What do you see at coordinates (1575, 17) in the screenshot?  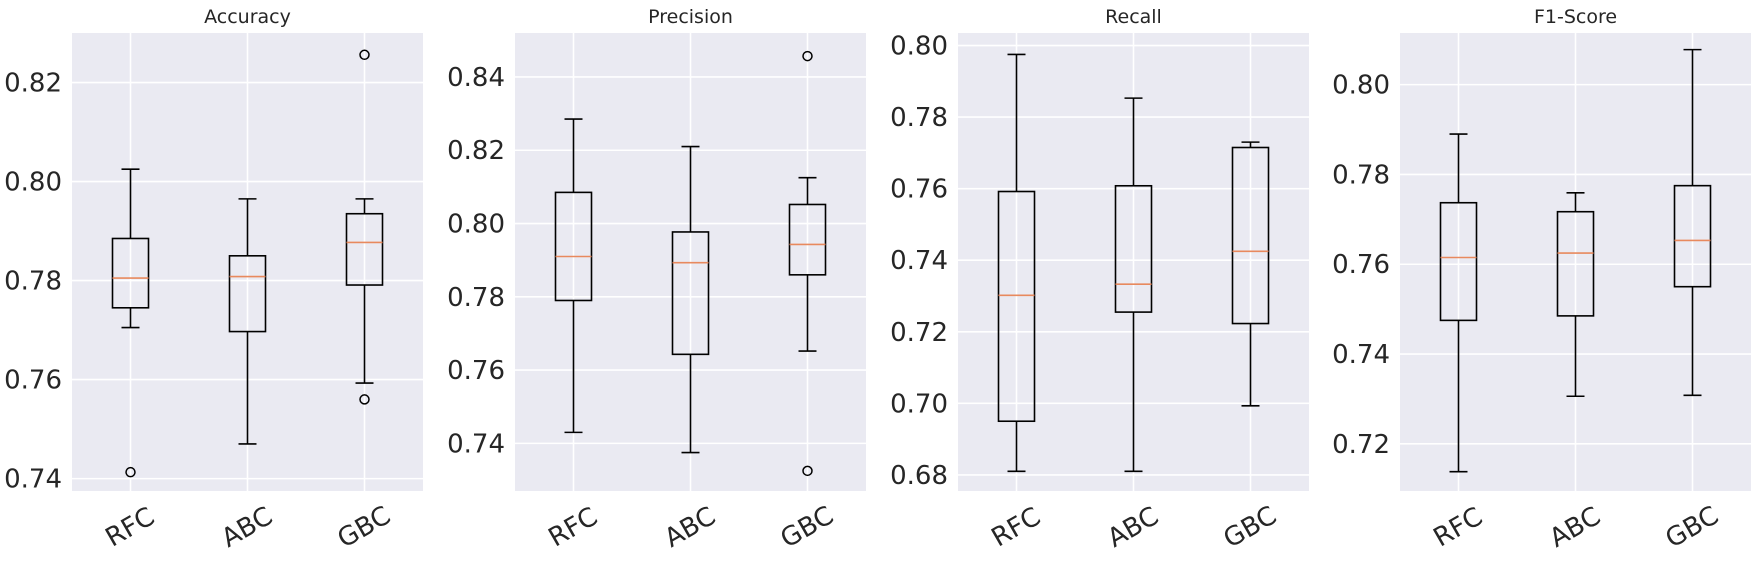 I see `chart-title: F1-Score` at bounding box center [1575, 17].